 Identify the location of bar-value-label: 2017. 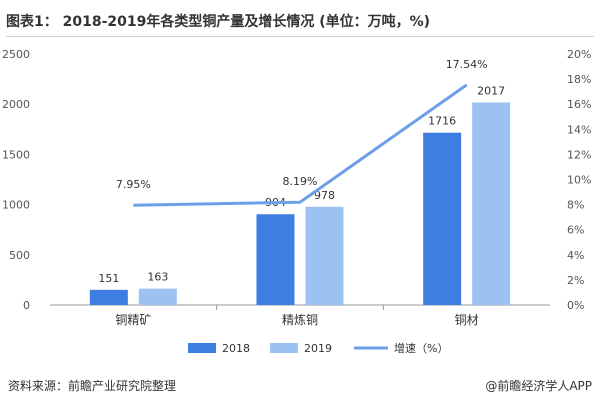
(491, 90).